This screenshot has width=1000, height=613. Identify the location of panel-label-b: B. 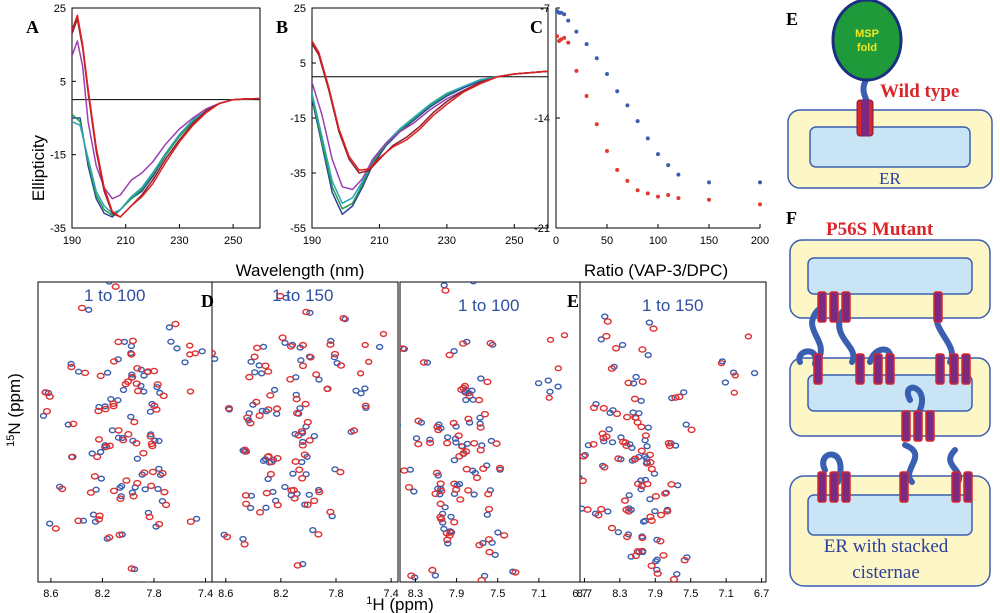
(282, 27).